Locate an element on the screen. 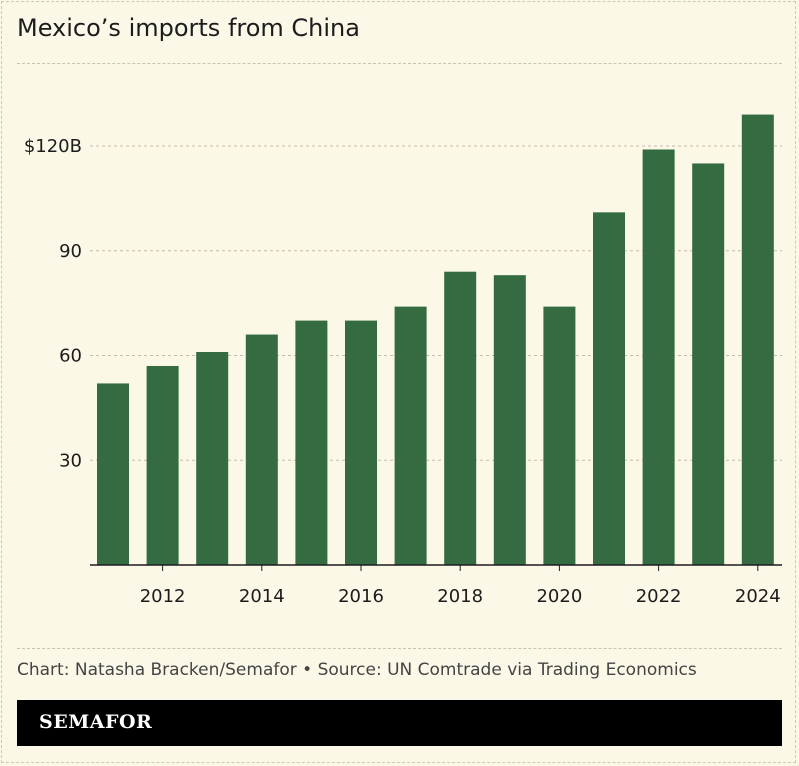 The width and height of the screenshot is (799, 766). x-tick-label: 2012 is located at coordinates (163, 596).